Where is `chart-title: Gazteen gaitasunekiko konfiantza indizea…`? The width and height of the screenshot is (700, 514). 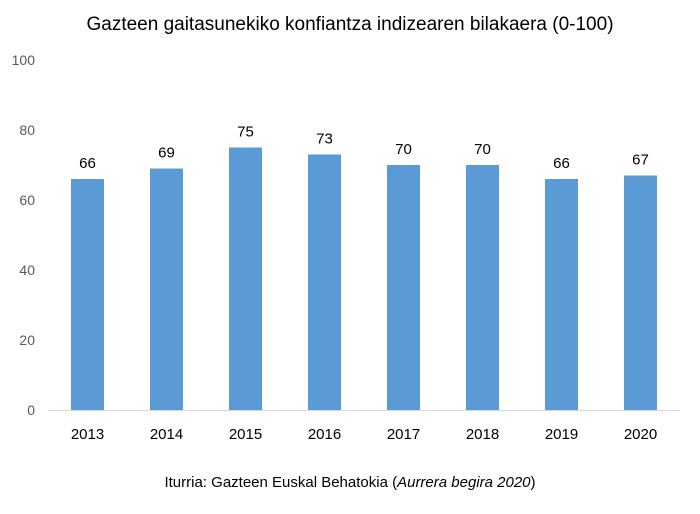
chart-title: Gazteen gaitasunekiko konfiantza indizea… is located at coordinates (350, 24).